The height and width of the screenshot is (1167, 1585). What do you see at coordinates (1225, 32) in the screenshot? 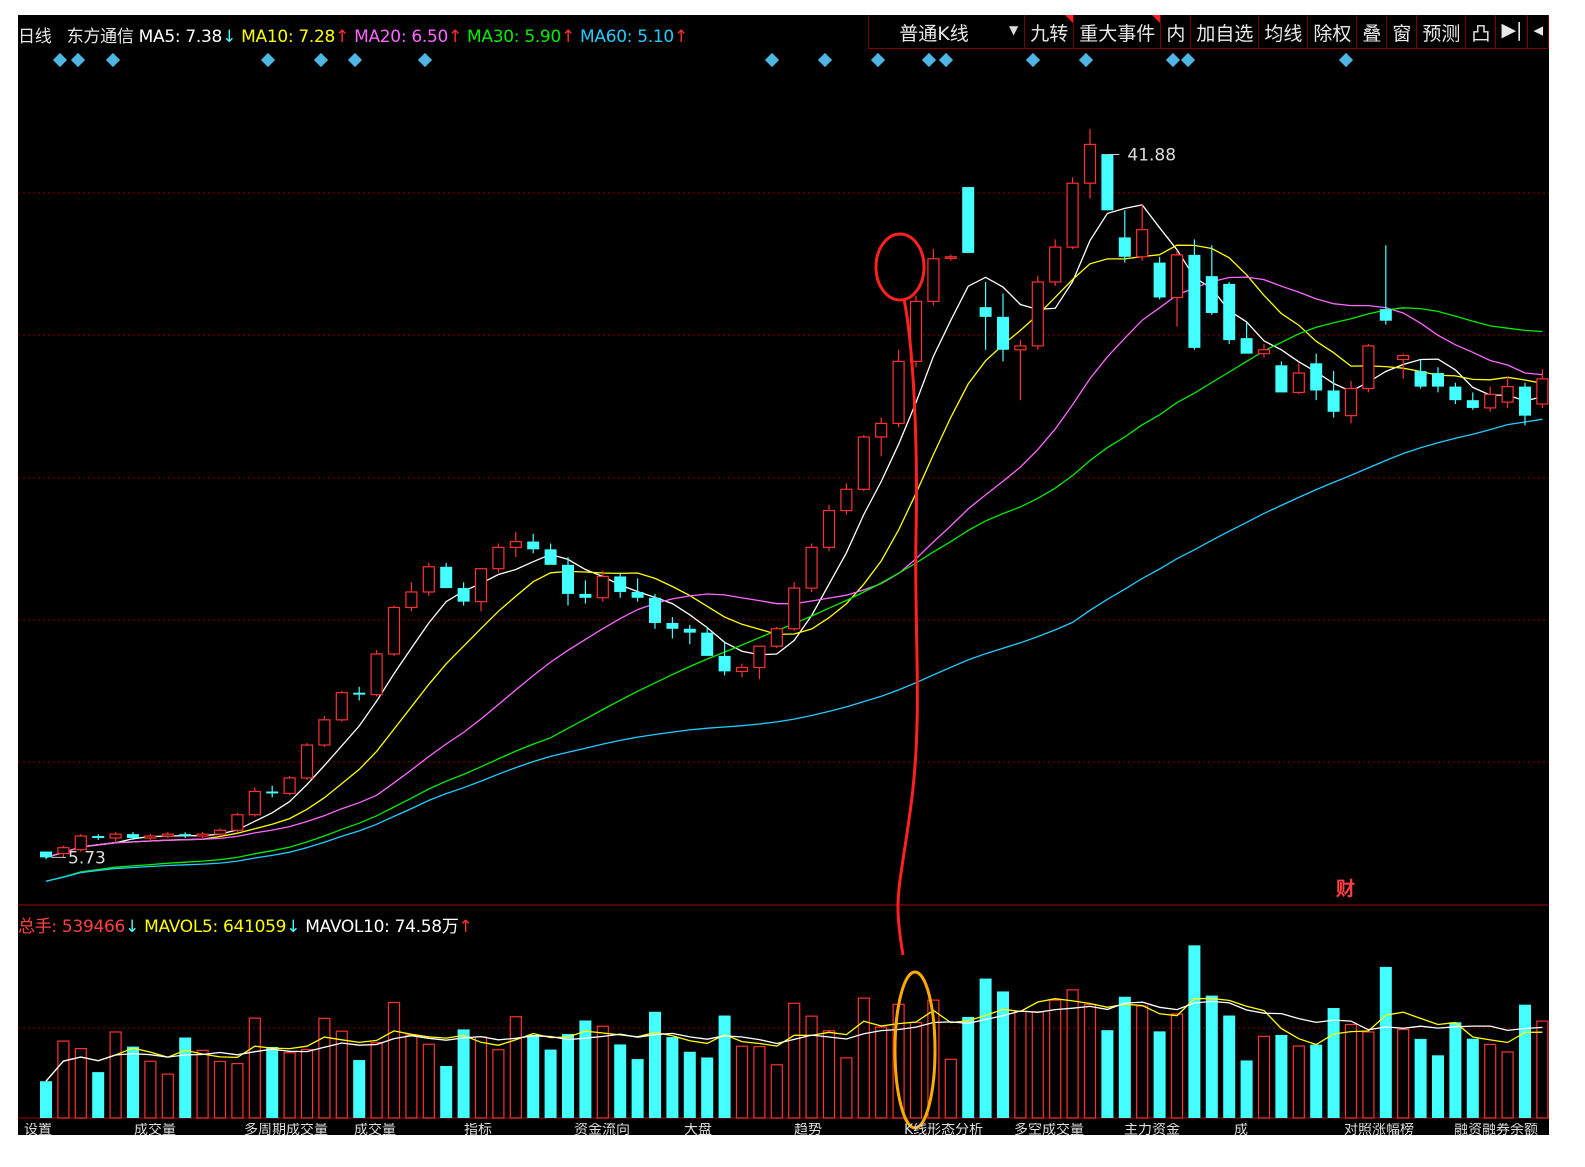
I see `toolbar-button: 加自选` at bounding box center [1225, 32].